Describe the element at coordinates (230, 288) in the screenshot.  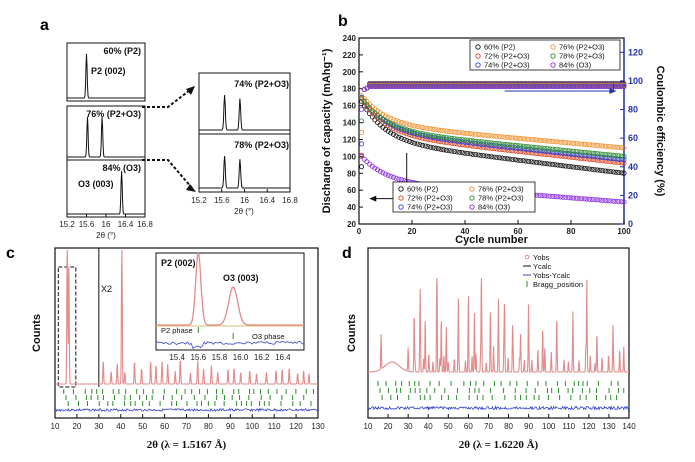
I see `panel-c-inset-pattern` at that location.